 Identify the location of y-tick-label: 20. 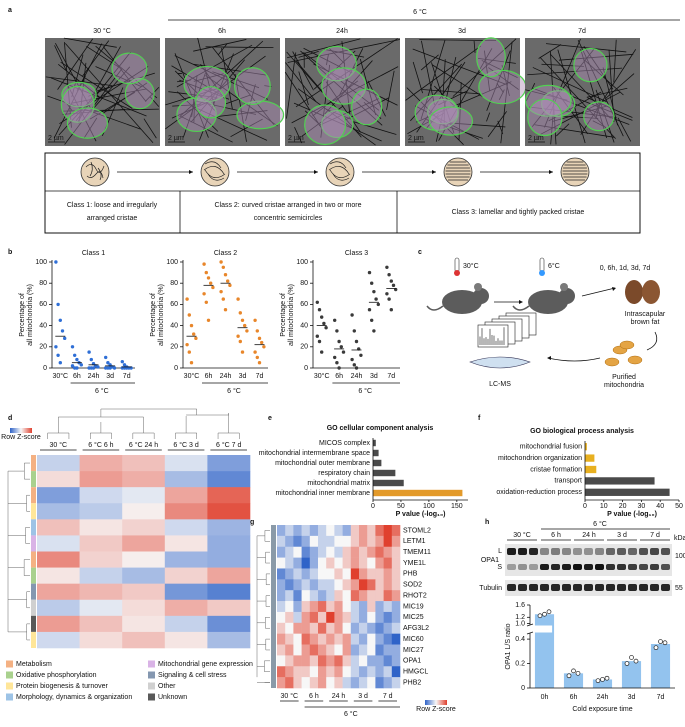
(174, 347).